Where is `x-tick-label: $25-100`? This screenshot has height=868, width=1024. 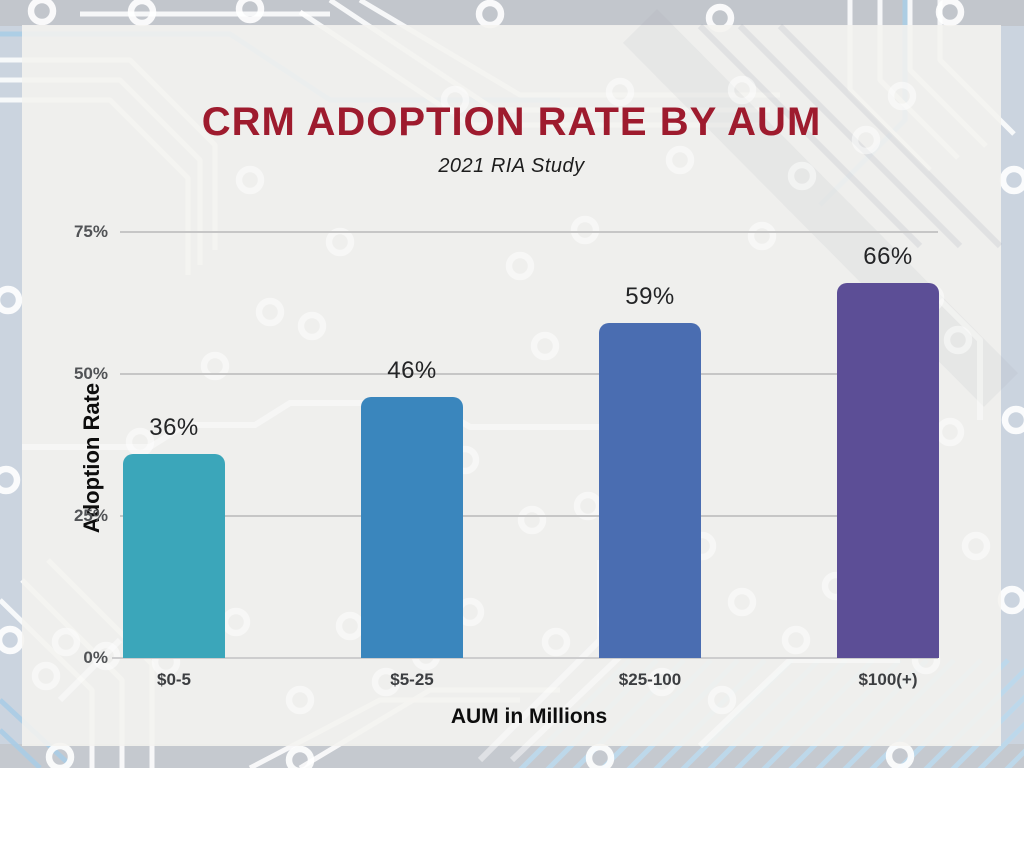 x-tick-label: $25-100 is located at coordinates (650, 679).